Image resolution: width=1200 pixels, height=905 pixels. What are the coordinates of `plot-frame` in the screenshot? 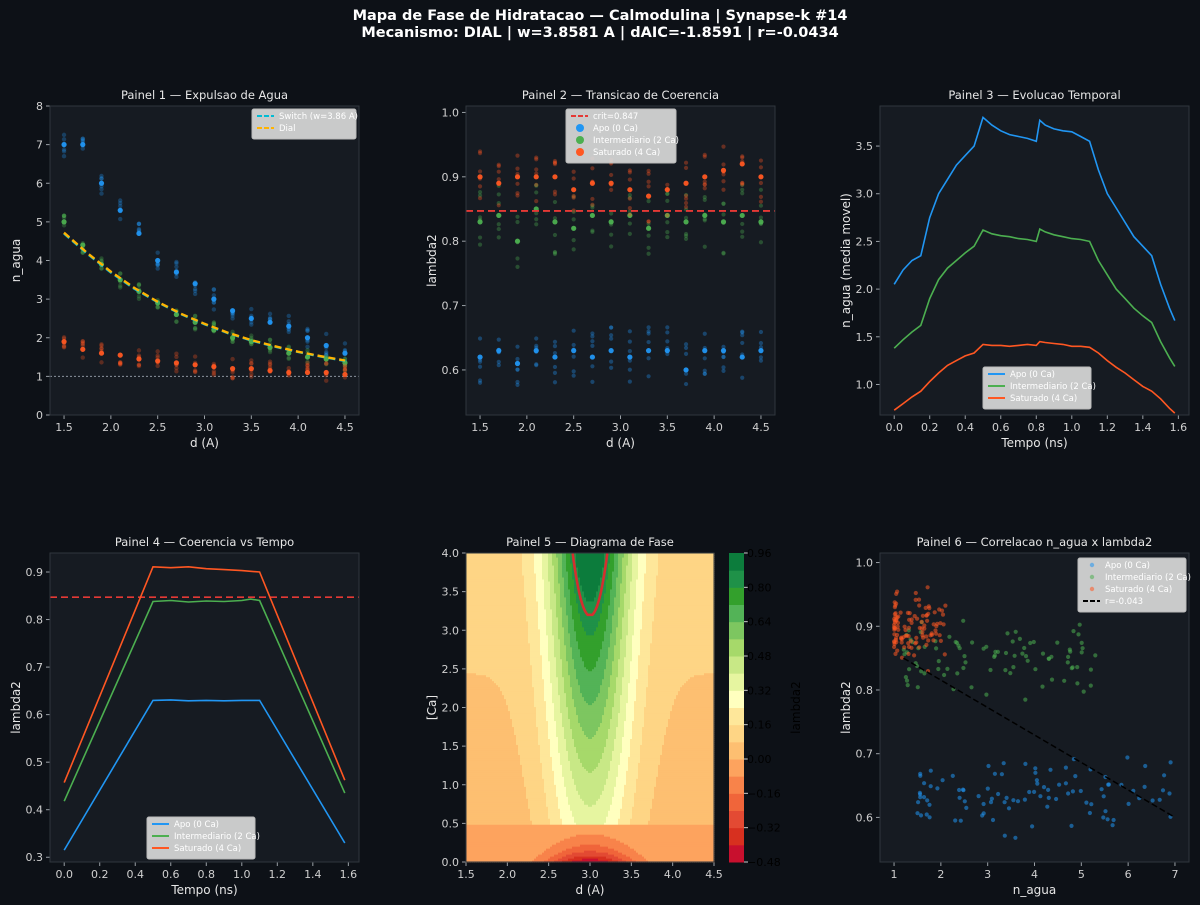 It's located at (1034, 260).